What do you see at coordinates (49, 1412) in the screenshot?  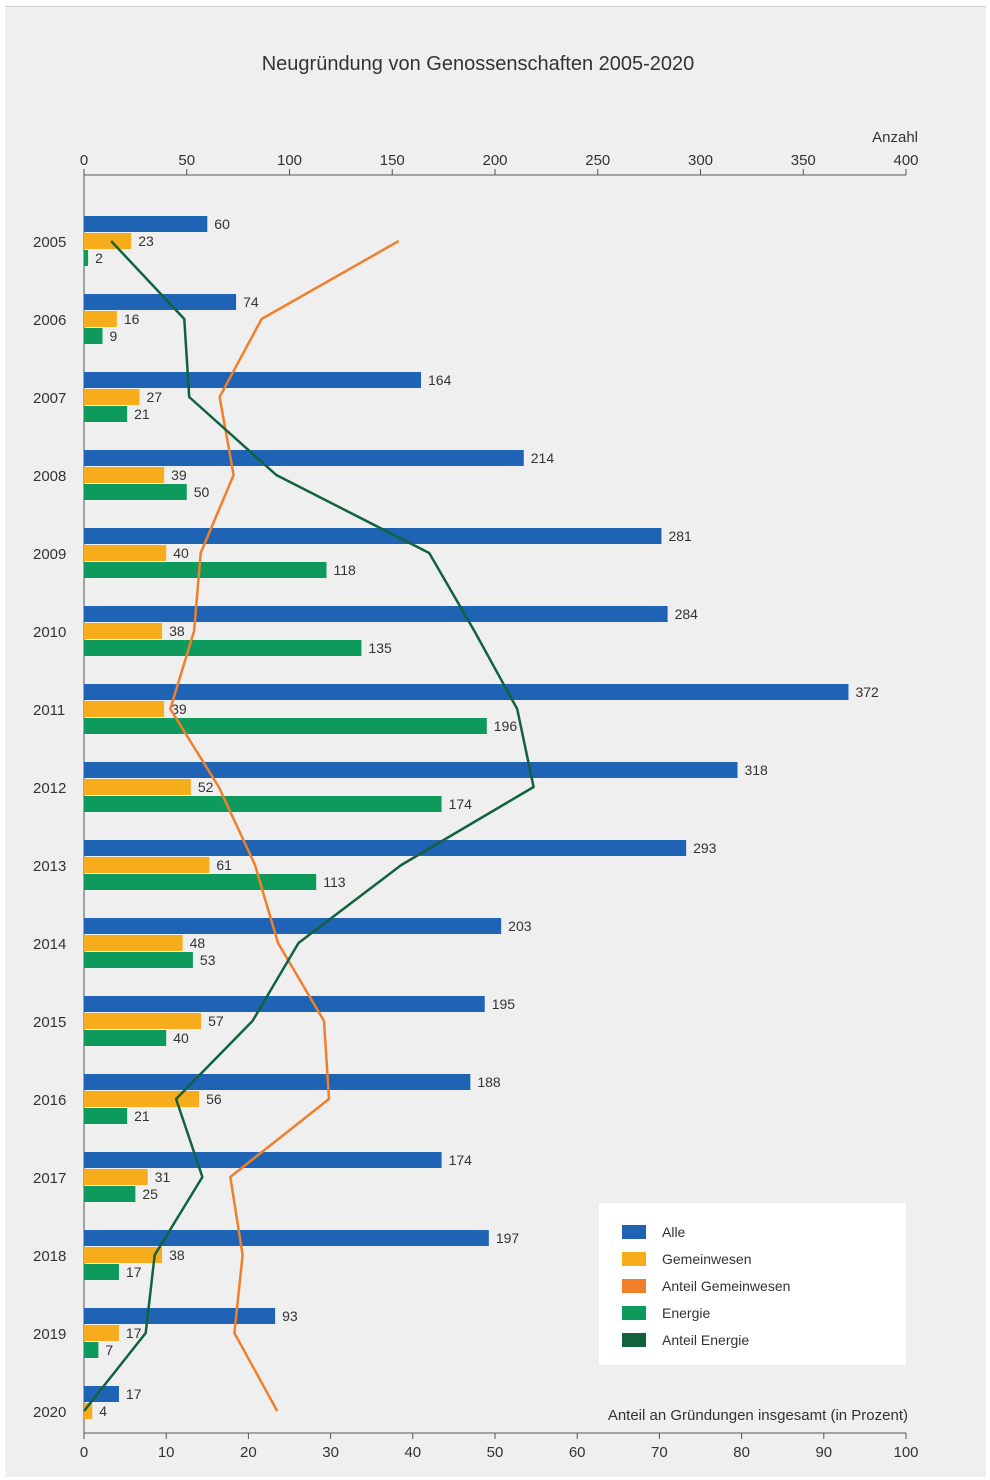 I see `year-label: 2020` at bounding box center [49, 1412].